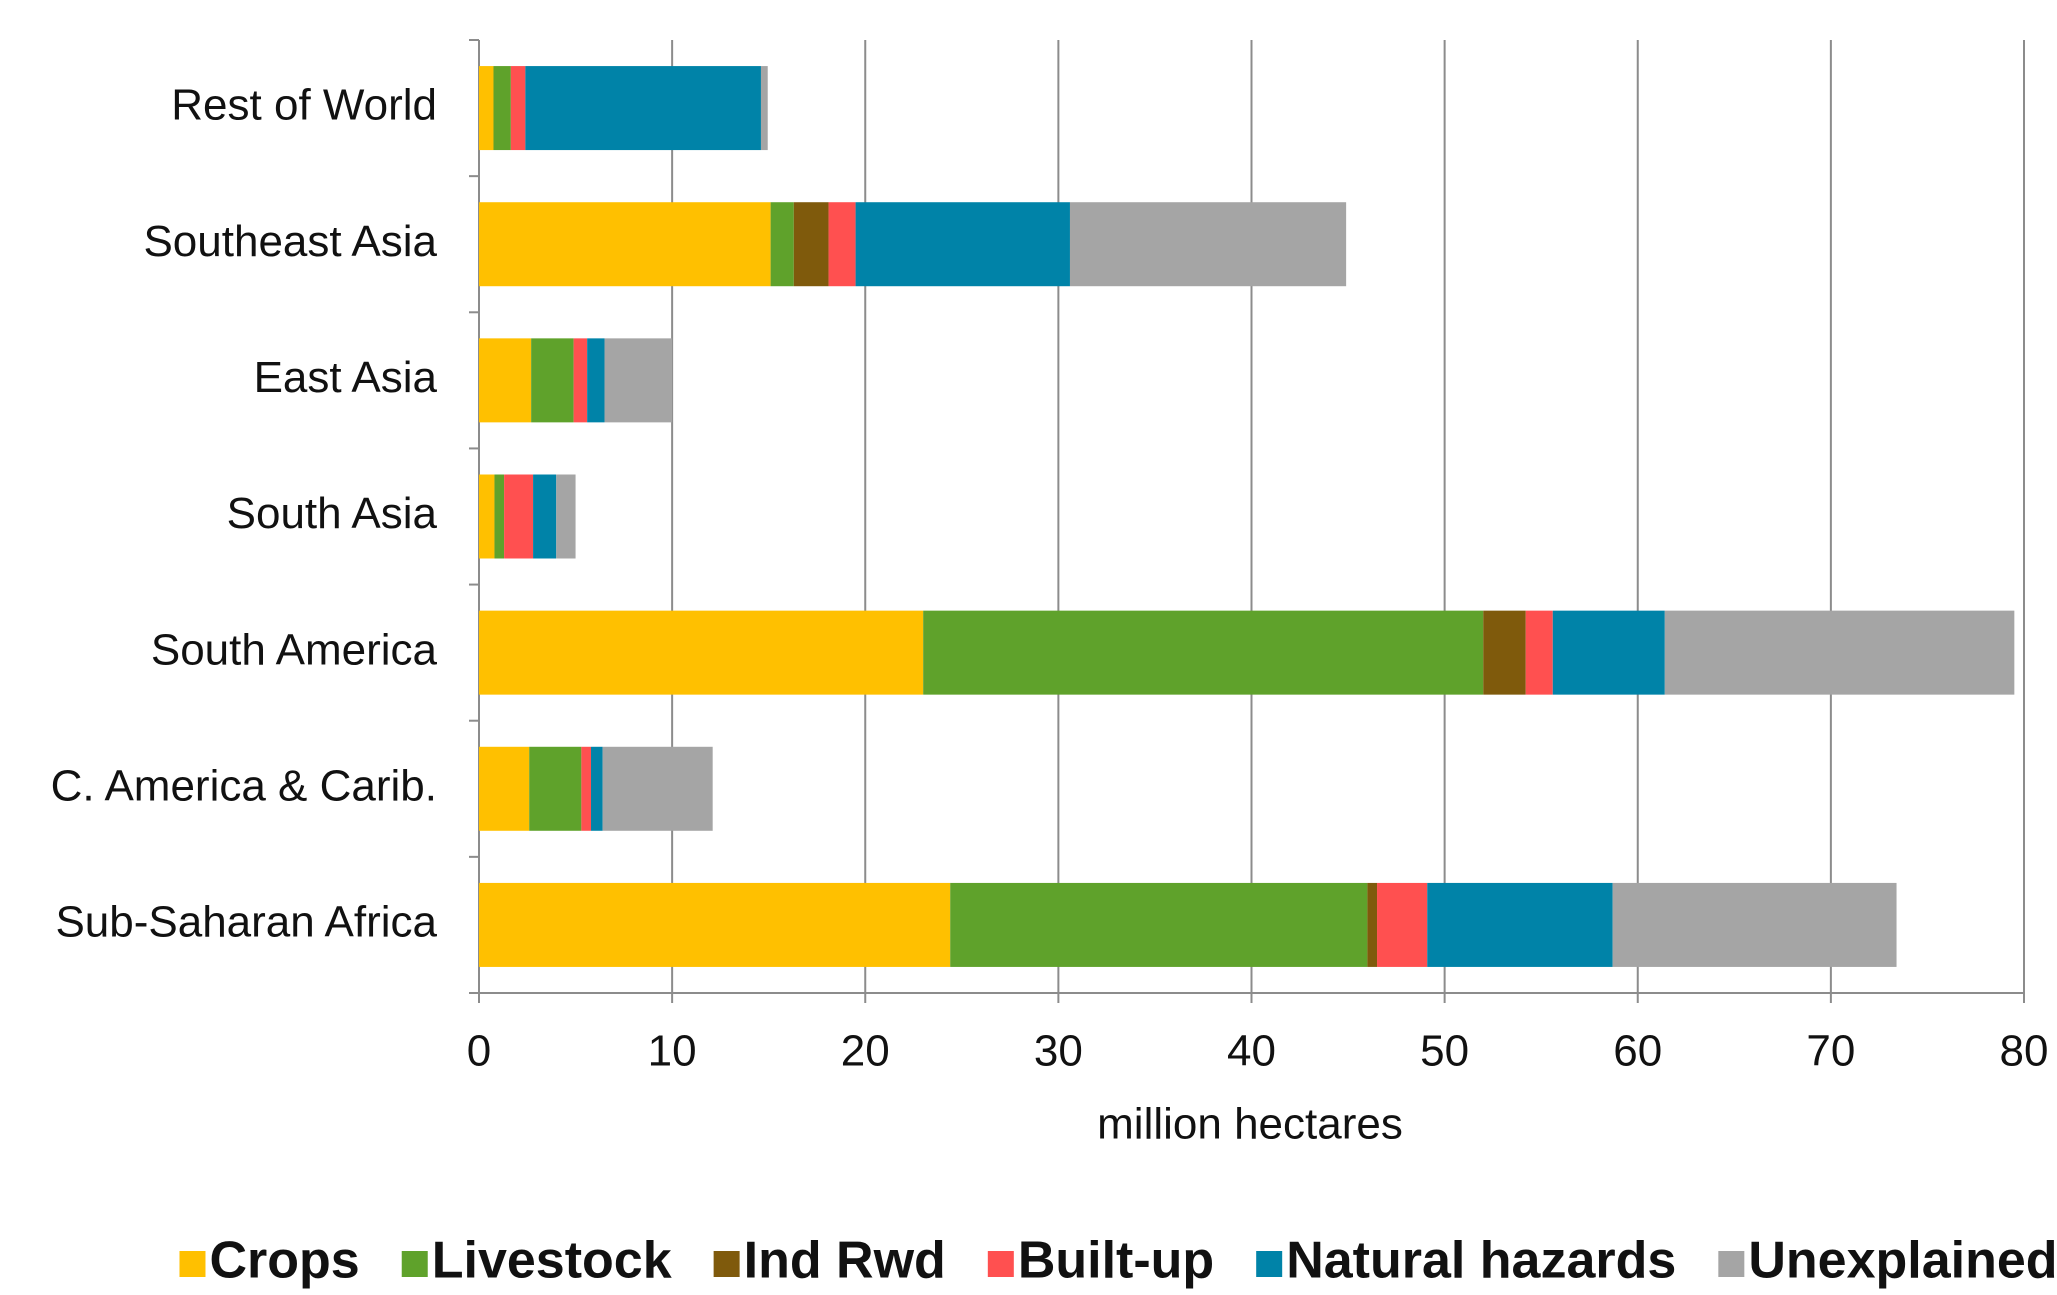  What do you see at coordinates (304, 105) in the screenshot?
I see `y-tick-label: Rest of World` at bounding box center [304, 105].